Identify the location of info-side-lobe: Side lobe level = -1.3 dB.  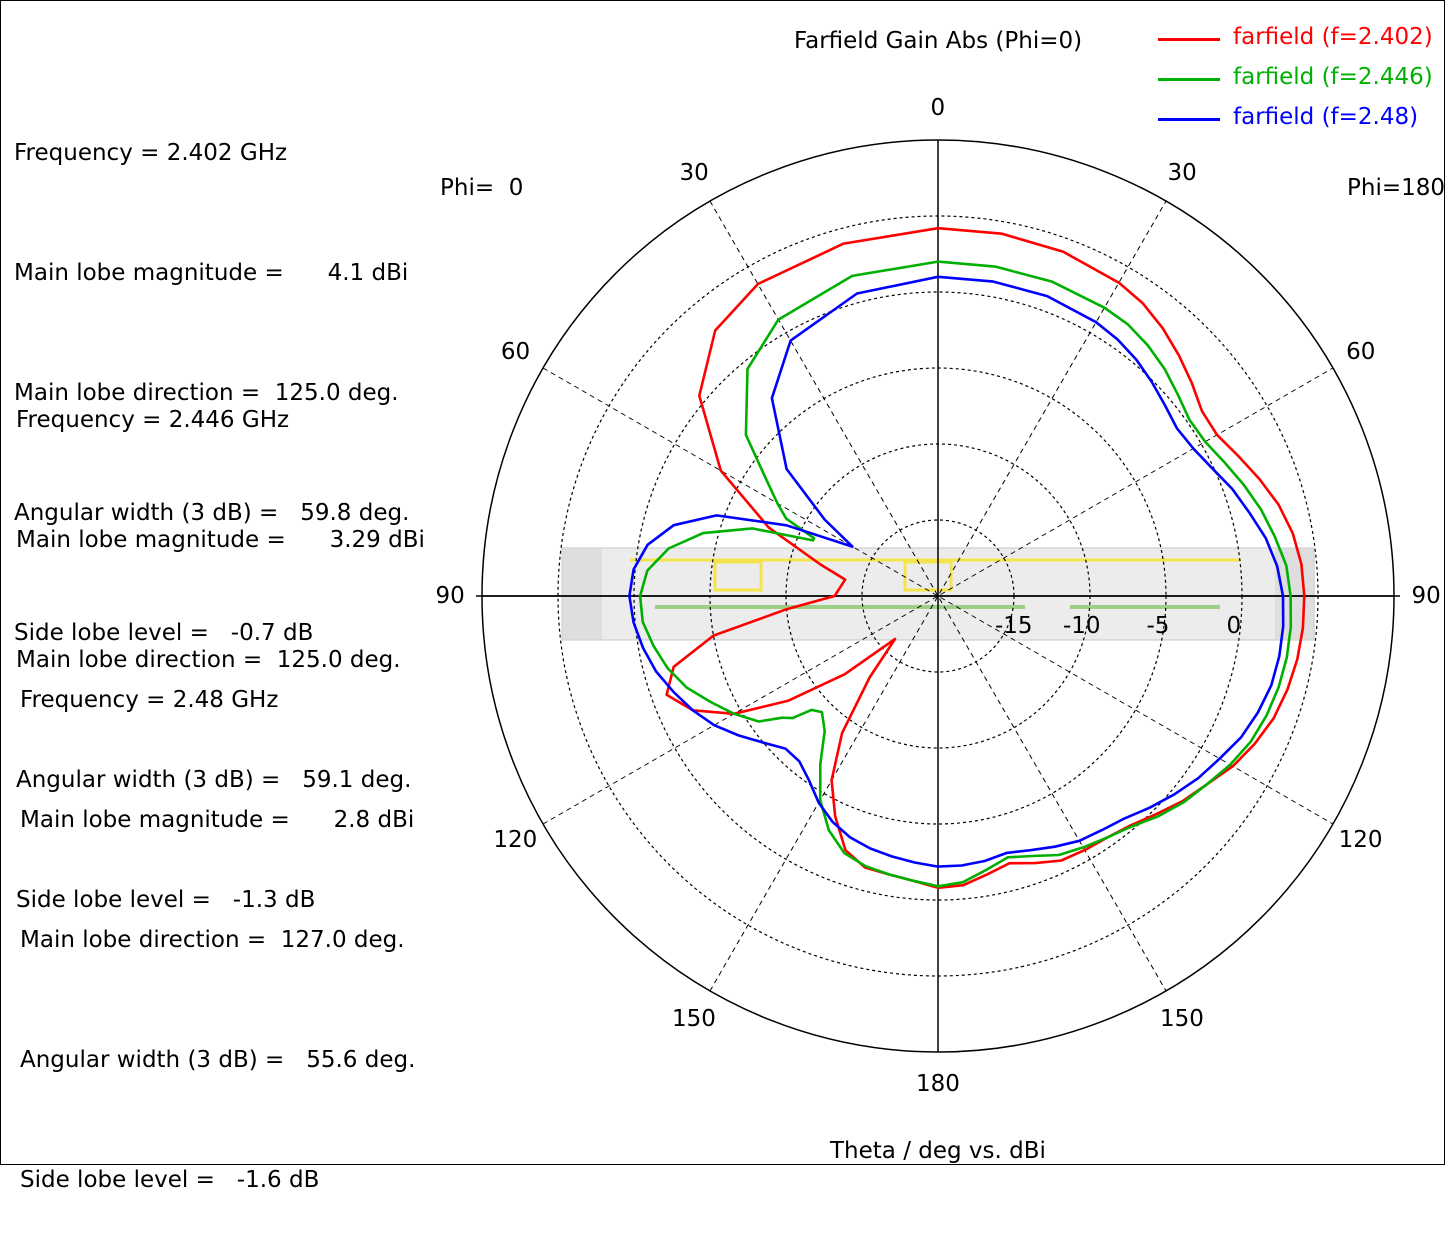
(166, 900).